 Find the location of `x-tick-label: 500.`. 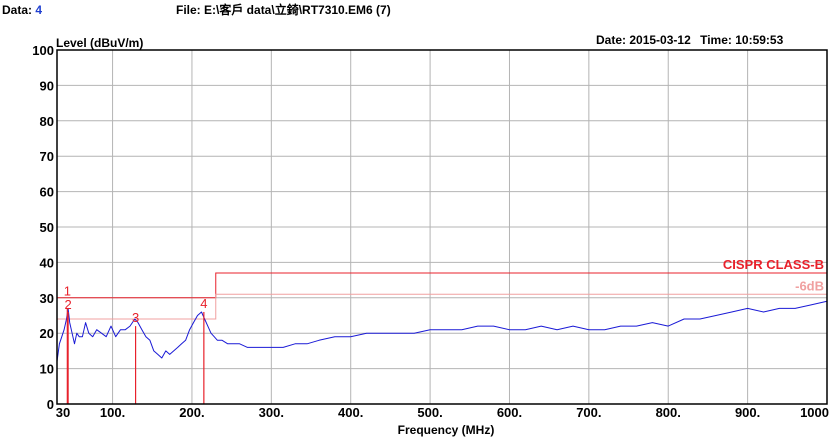

x-tick-label: 500. is located at coordinates (429, 412).